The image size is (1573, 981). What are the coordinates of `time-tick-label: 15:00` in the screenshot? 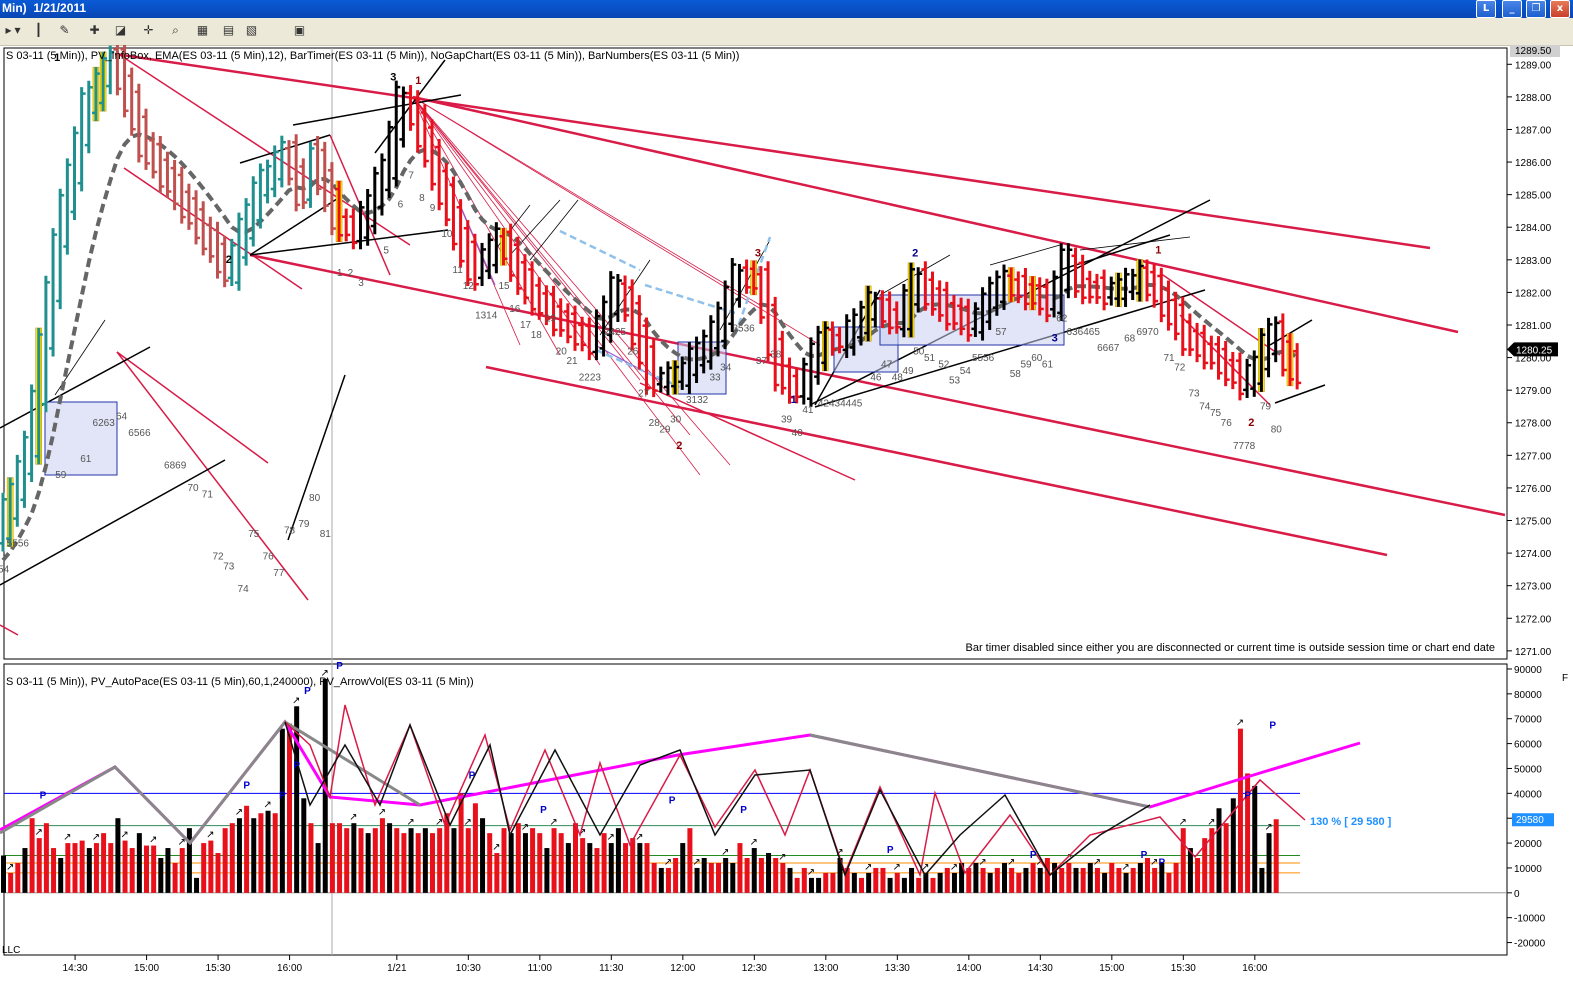 It's located at (1111, 968).